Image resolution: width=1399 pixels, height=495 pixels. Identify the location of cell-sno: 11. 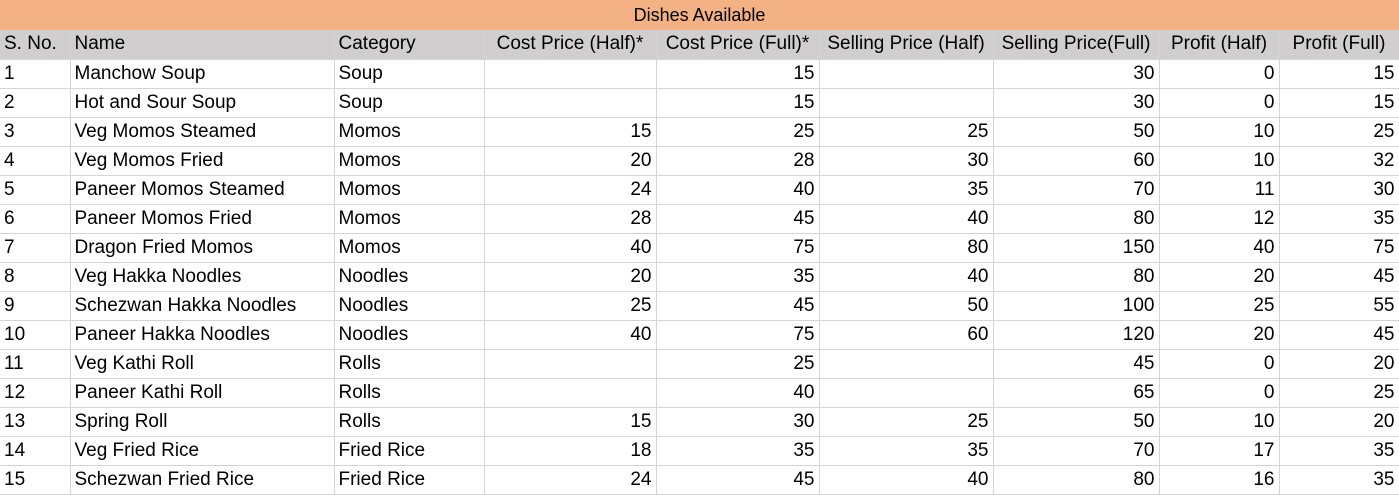
(35, 364).